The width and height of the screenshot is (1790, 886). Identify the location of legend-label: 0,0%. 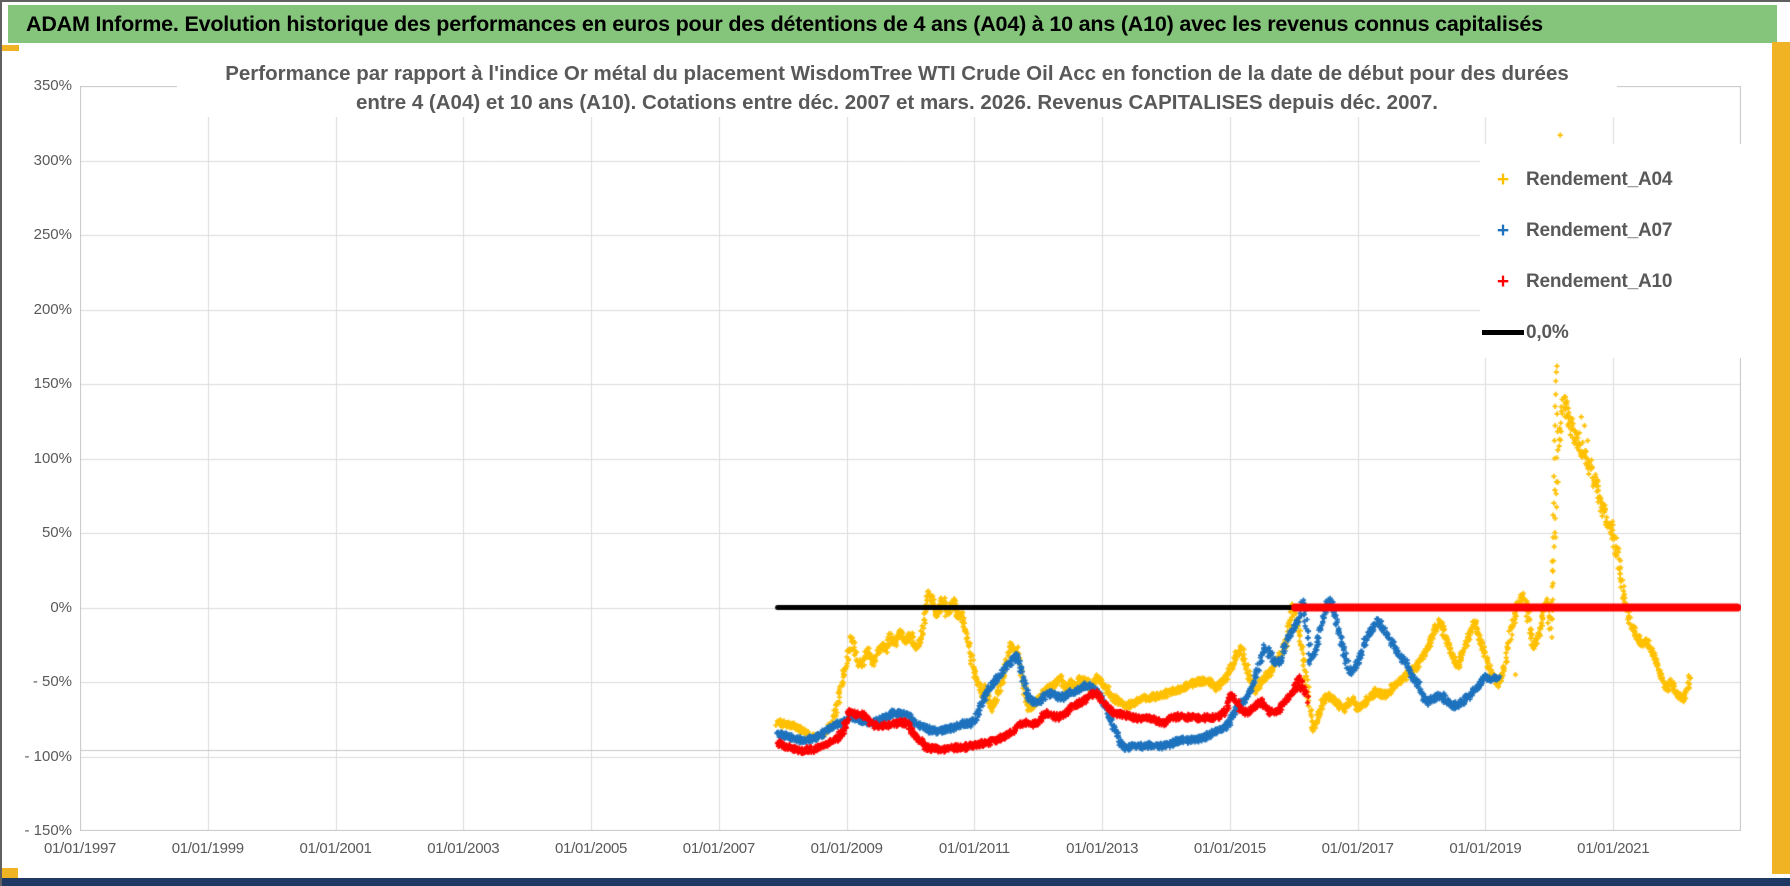
(1547, 332).